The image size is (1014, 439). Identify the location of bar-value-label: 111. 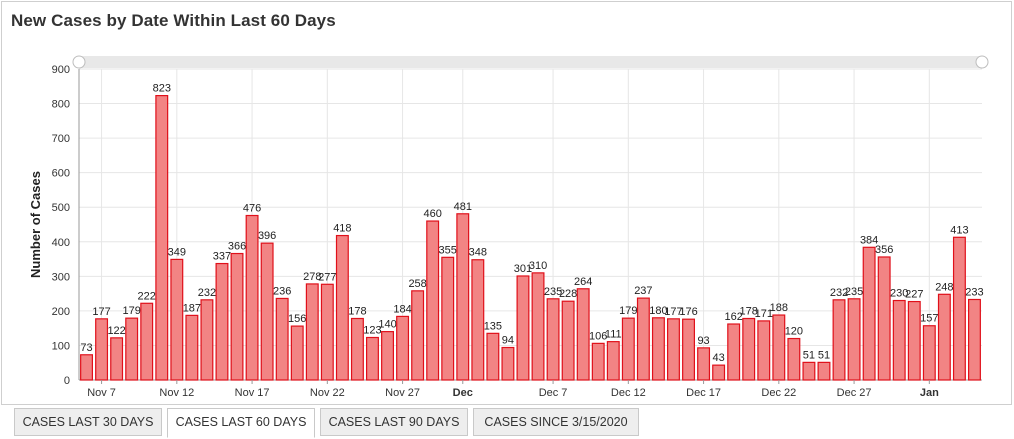
(613, 335).